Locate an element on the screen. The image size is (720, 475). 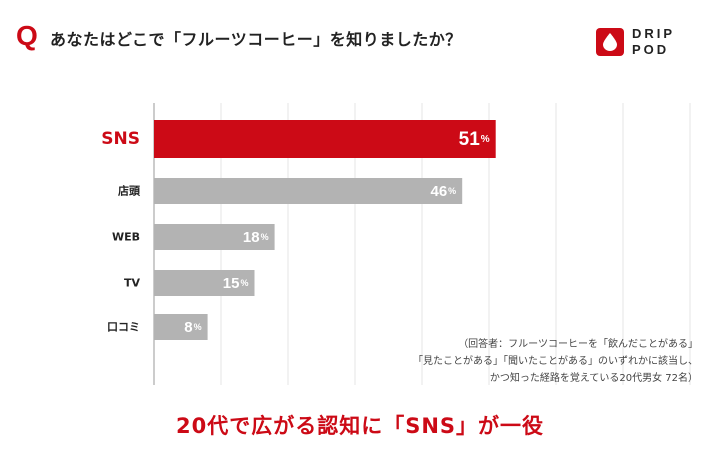
footnote-line: 「見たことがある」「聞いたことがある」のいずれかに該当し、 is located at coordinates (555, 361).